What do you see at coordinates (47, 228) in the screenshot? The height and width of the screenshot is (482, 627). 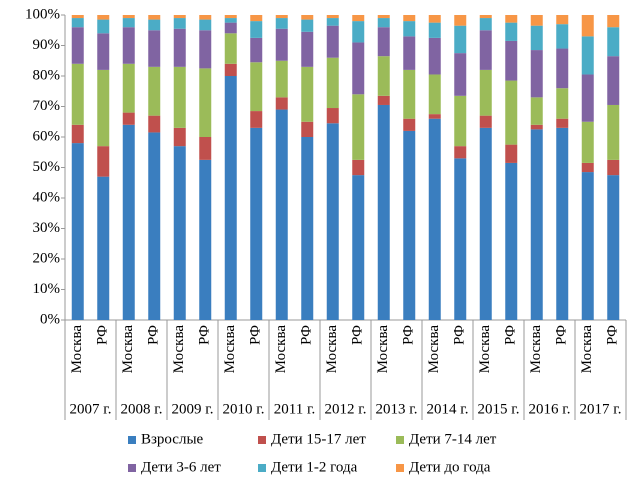 I see `y-tick-label: 30%` at bounding box center [47, 228].